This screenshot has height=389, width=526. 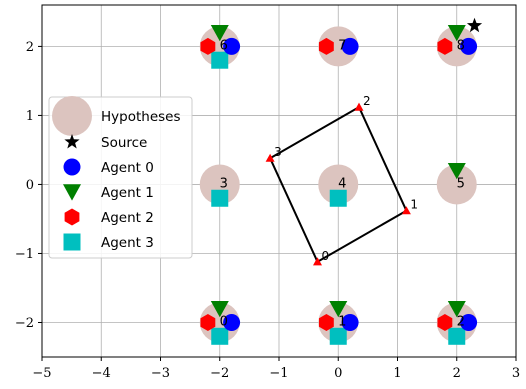 I want to click on legend-hypotheses-marker, so click(x=72, y=116).